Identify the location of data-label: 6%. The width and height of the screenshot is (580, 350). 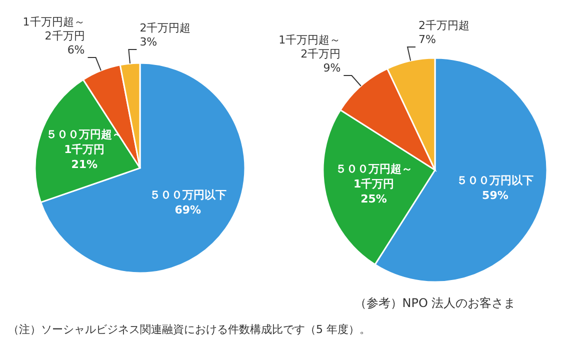
(76, 50).